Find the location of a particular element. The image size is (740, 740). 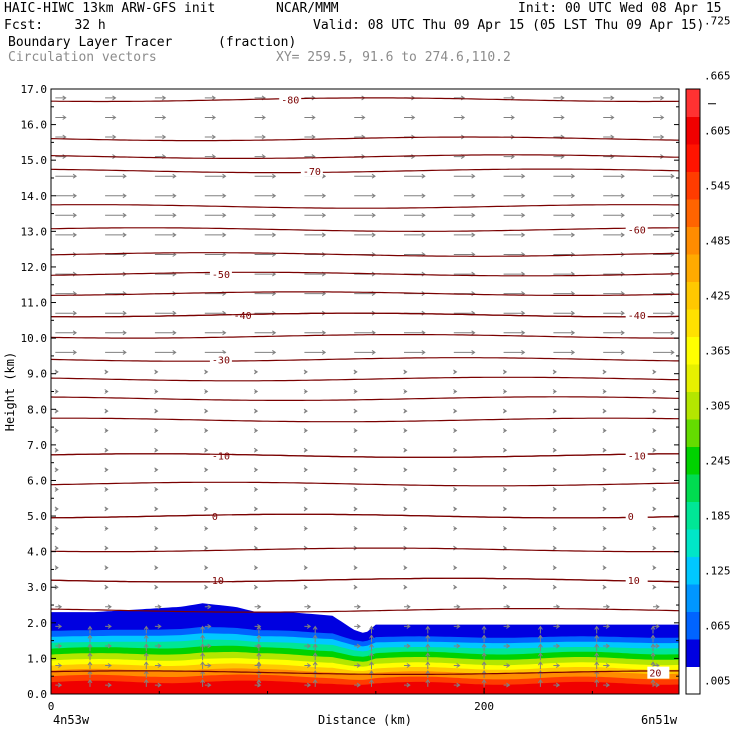

y-tick-label: 4.0 is located at coordinates (37, 552).